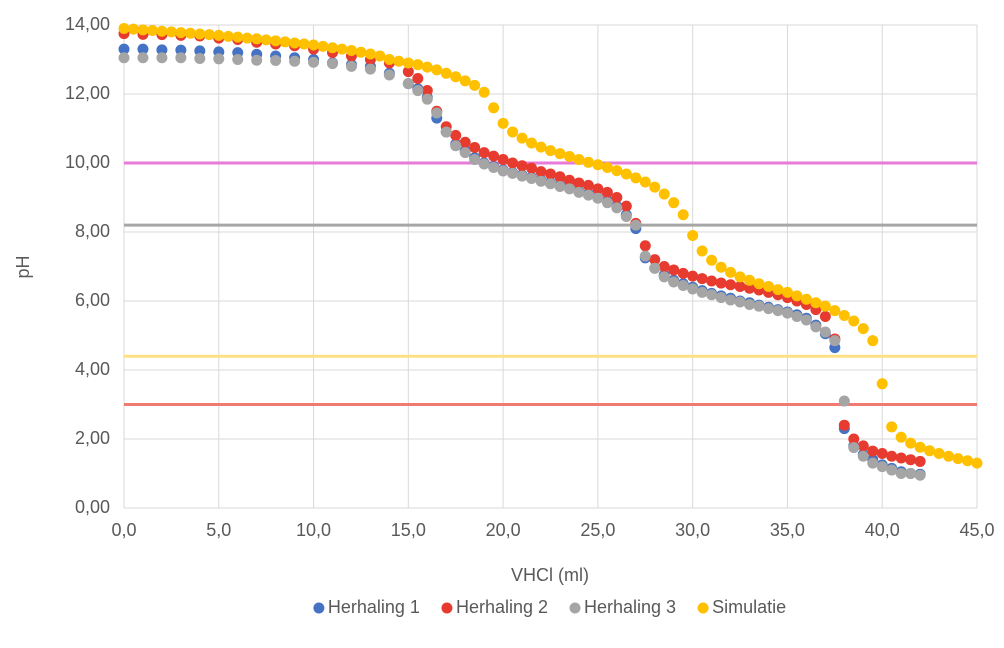 This screenshot has height=648, width=1004. Describe the element at coordinates (749, 607) in the screenshot. I see `legend-label: Simulatie` at that location.